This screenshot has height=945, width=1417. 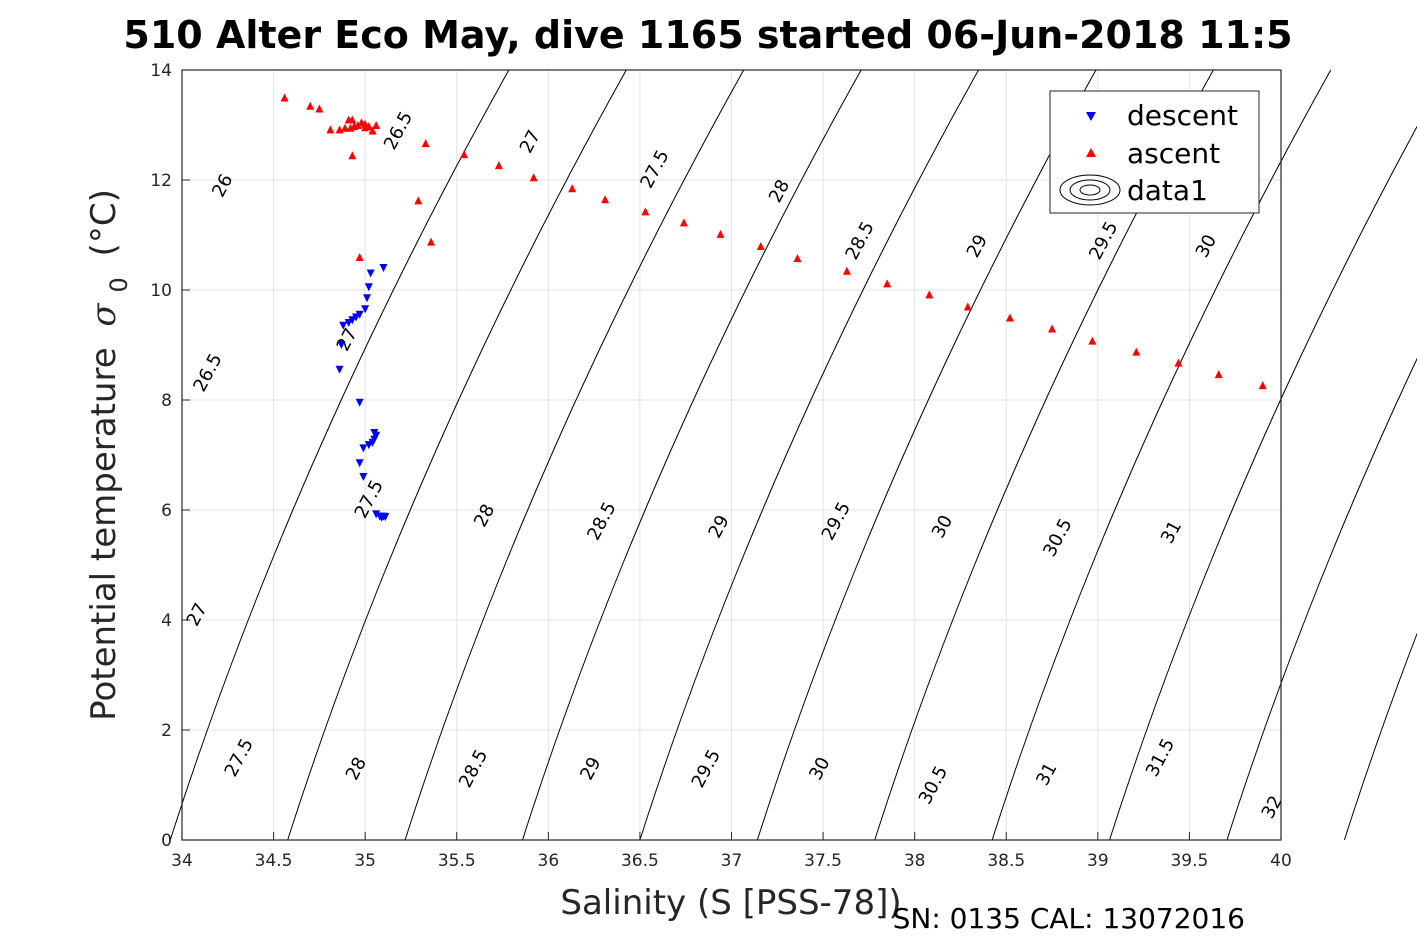 I want to click on x-tick-label: 38.5, so click(x=1006, y=861).